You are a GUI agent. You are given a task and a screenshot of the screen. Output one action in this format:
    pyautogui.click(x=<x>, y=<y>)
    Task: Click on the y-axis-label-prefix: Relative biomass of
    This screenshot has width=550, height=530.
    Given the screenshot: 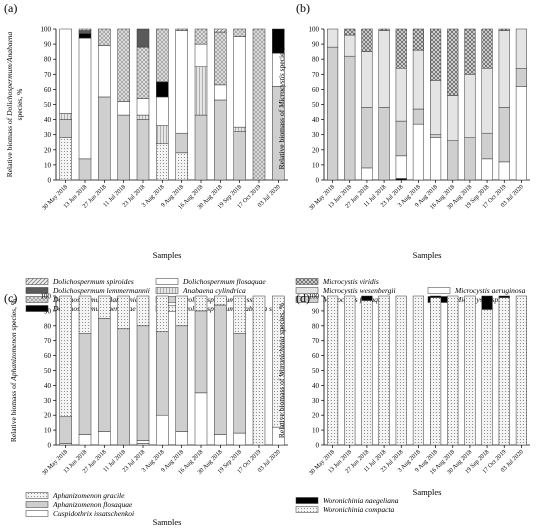 What is the action you would take?
    pyautogui.click(x=281, y=407)
    